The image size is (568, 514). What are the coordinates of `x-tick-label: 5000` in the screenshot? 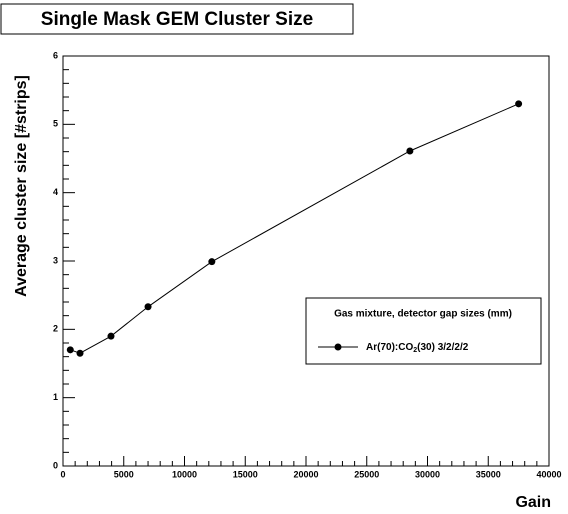 It's located at (124, 474).